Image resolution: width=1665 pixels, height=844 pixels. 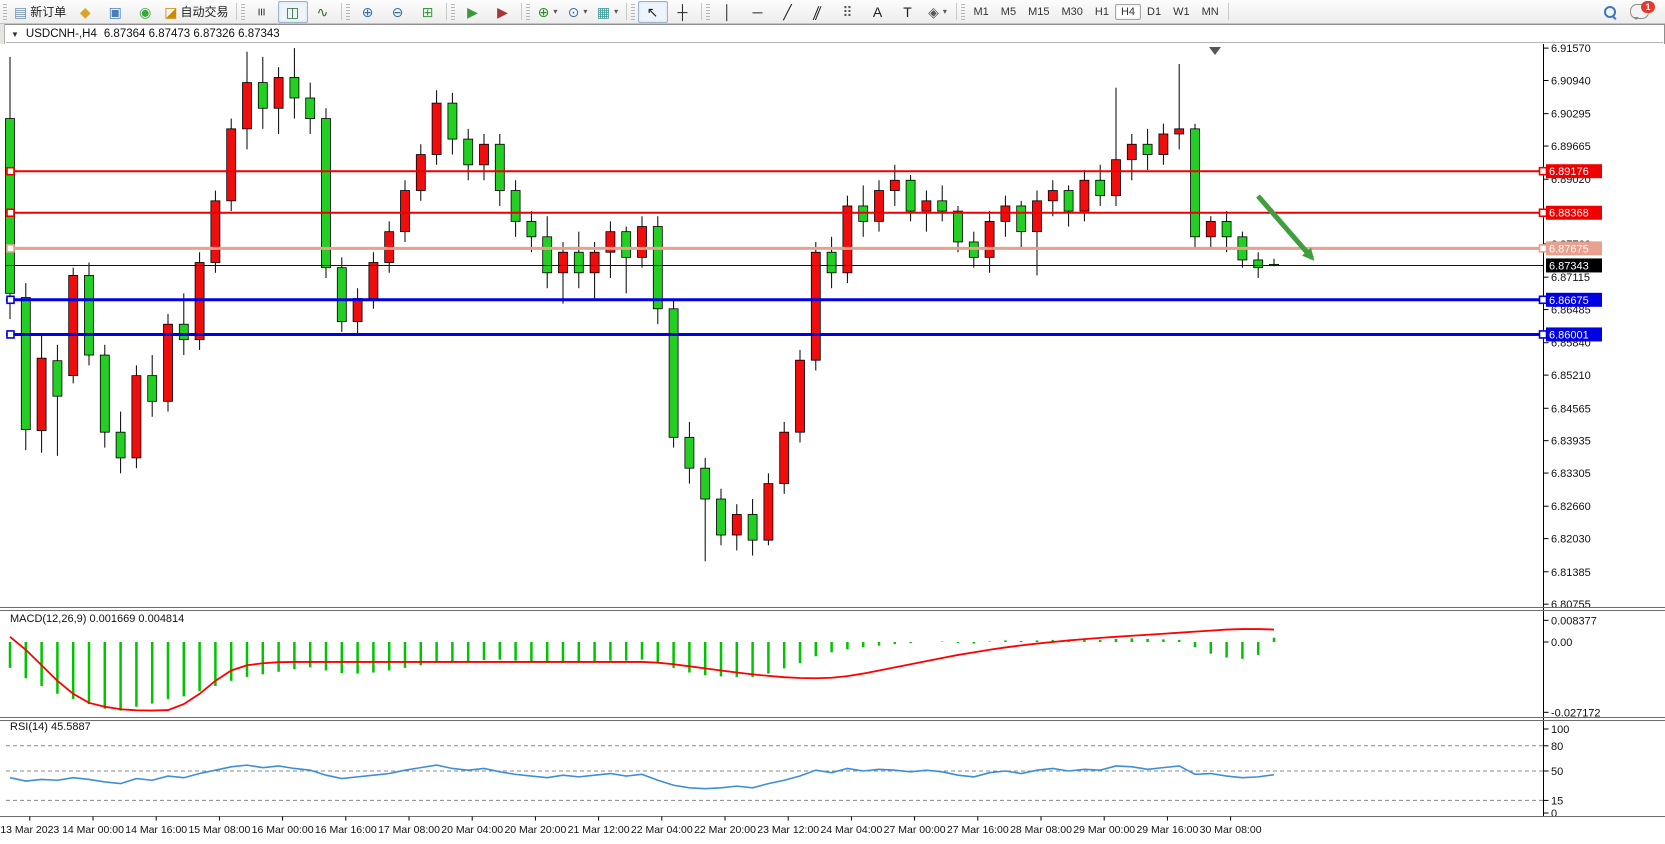 I want to click on layouts-button: ◆, so click(x=85, y=12).